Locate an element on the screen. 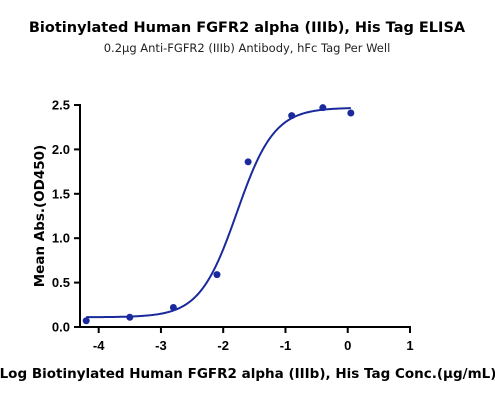 This screenshot has width=495, height=400. x-tick-label: -2 is located at coordinates (223, 345).